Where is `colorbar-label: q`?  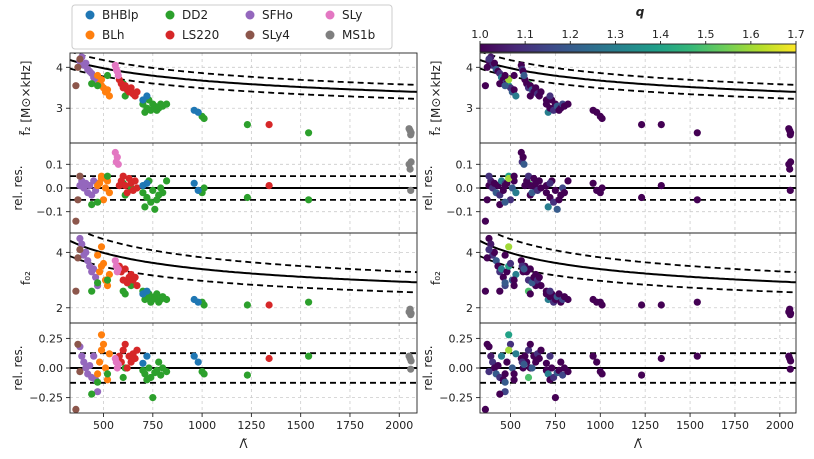 colorbar-label: q is located at coordinates (640, 12).